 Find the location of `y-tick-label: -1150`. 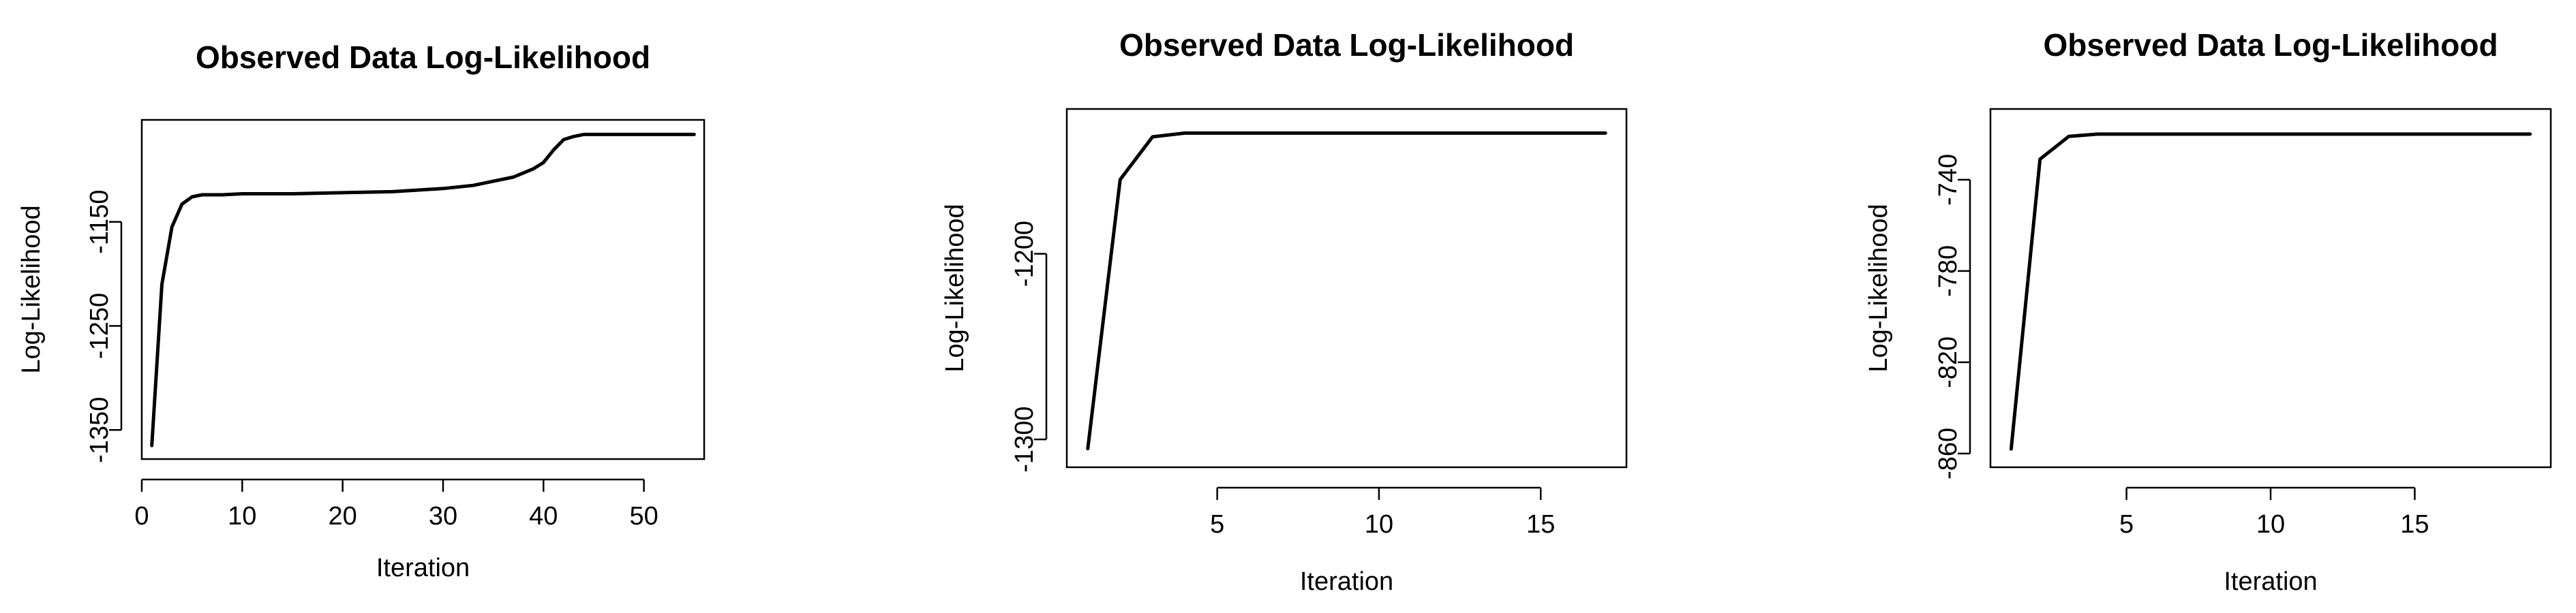

y-tick-label: -1150 is located at coordinates (99, 222).